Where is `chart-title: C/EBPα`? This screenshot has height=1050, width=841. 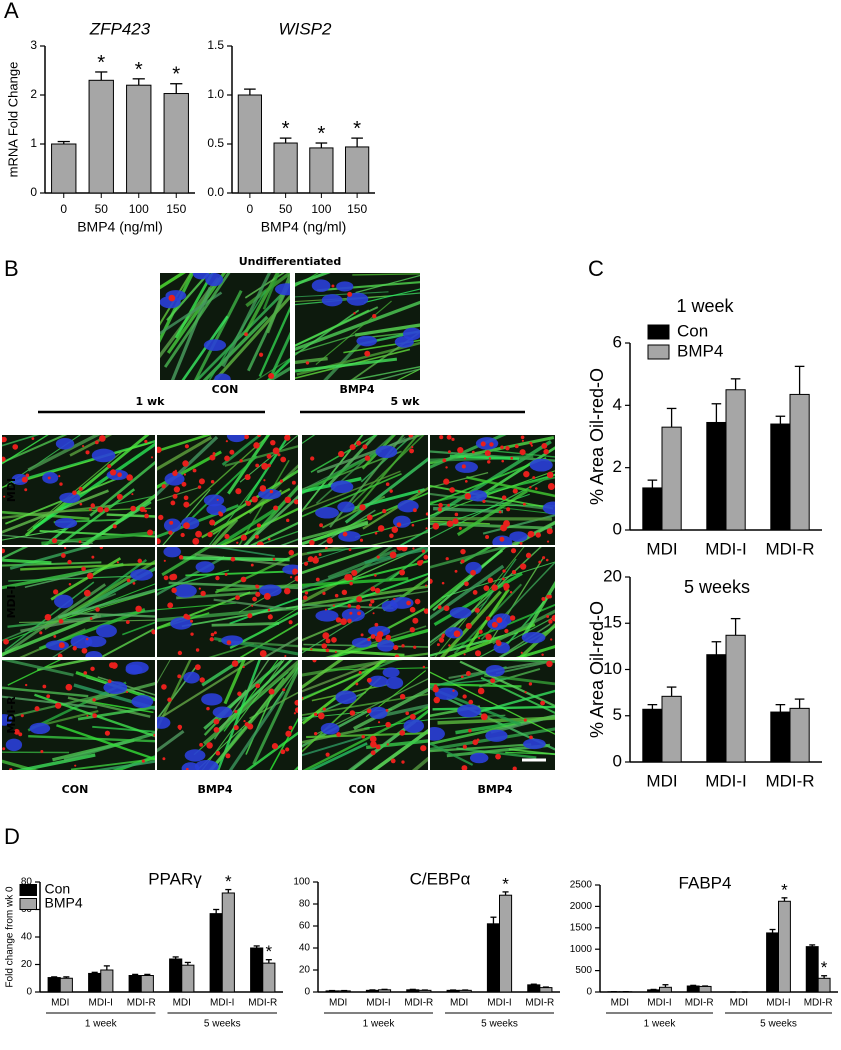
chart-title: C/EBPα is located at coordinates (440, 878).